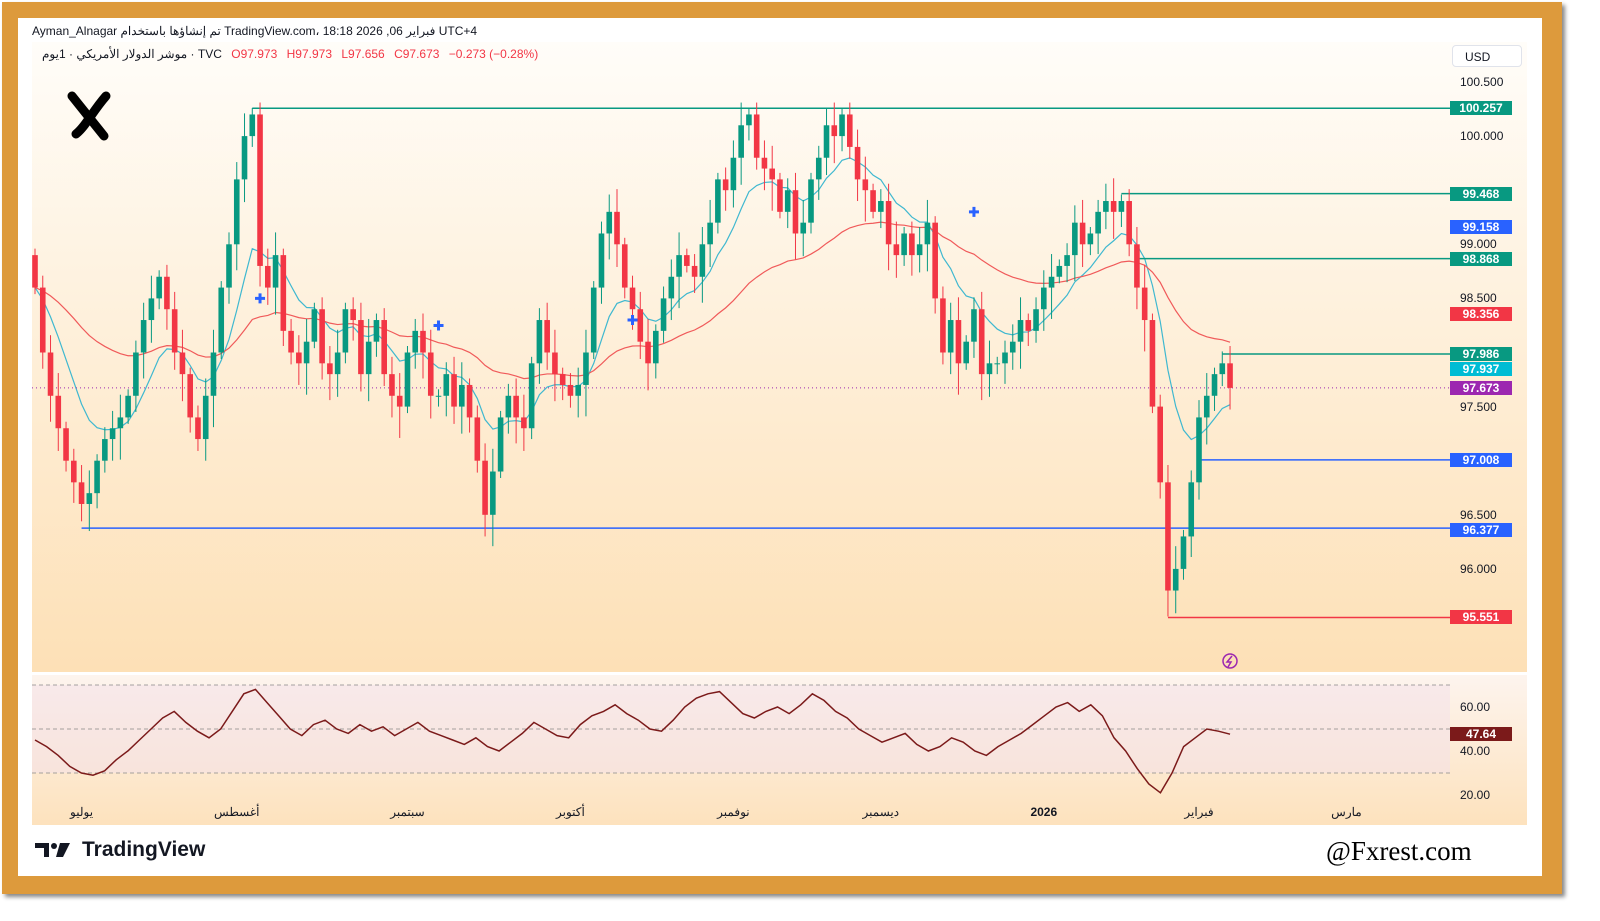  Describe the element at coordinates (1481, 369) in the screenshot. I see `price-badge: 97.937` at that location.